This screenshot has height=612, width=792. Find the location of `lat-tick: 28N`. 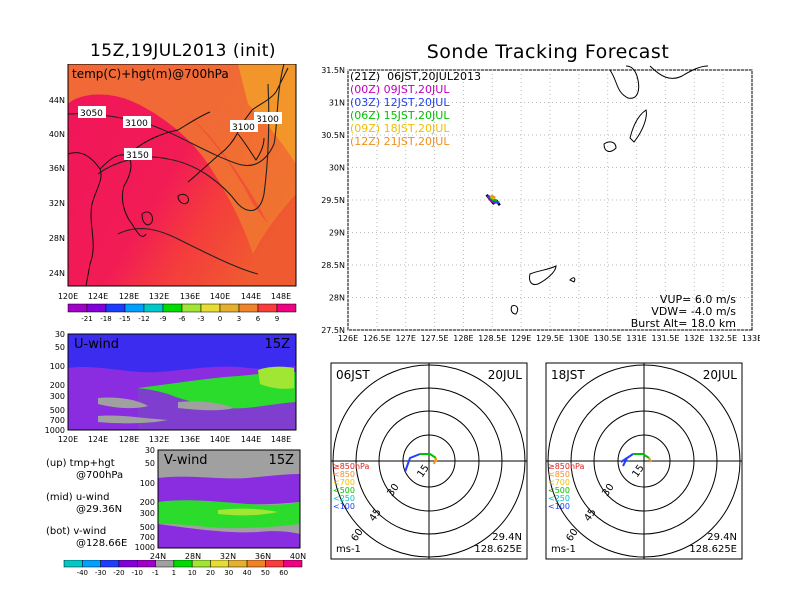

lat-tick: 28N is located at coordinates (193, 556).